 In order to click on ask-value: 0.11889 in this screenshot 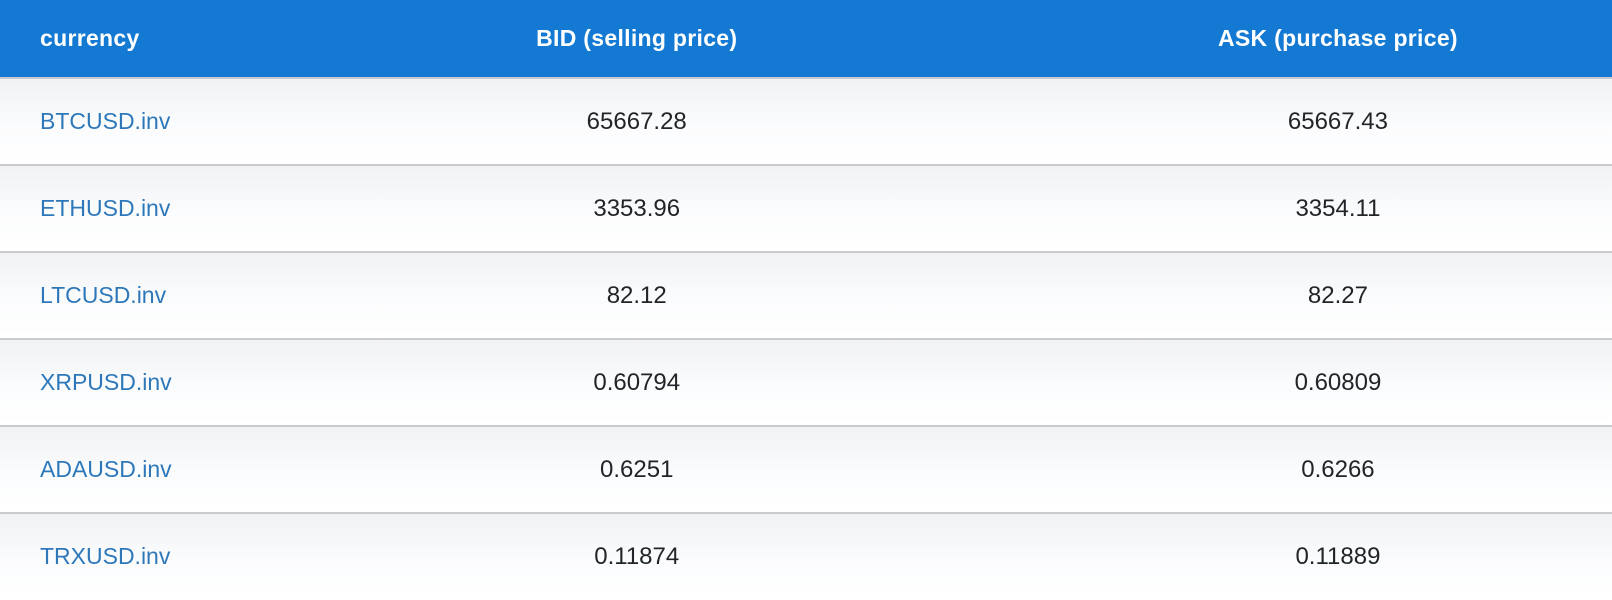, I will do `click(1338, 556)`.